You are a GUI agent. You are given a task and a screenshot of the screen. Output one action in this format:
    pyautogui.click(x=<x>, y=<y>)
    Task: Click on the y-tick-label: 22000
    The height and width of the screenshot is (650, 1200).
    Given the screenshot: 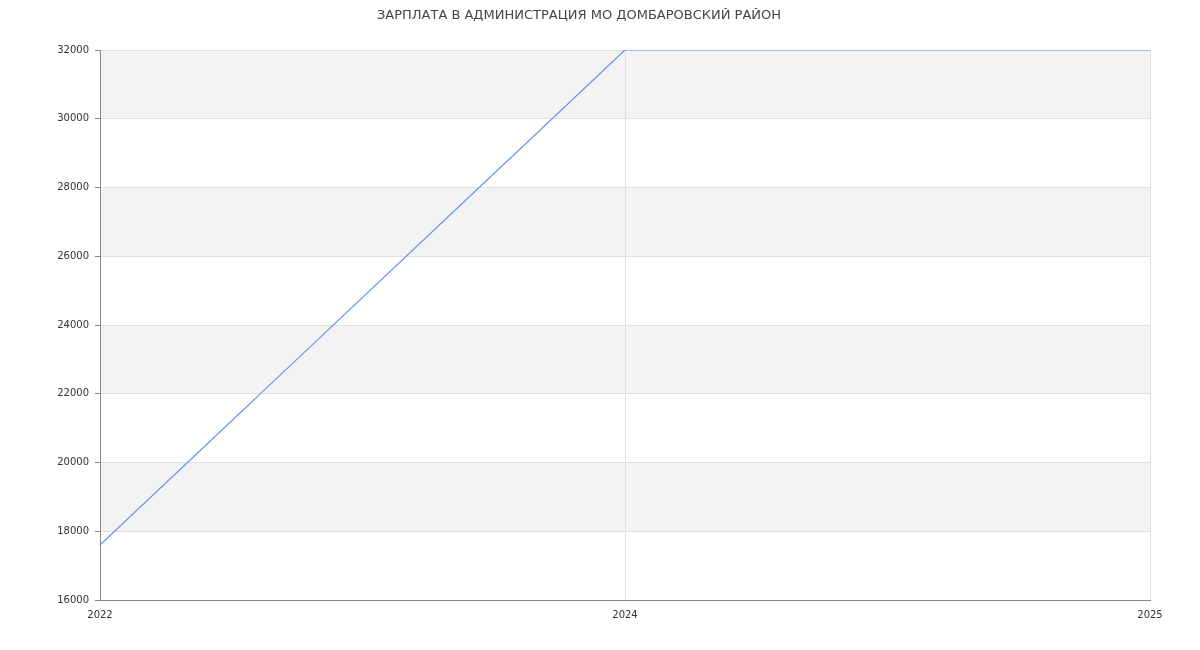 What is the action you would take?
    pyautogui.click(x=73, y=393)
    